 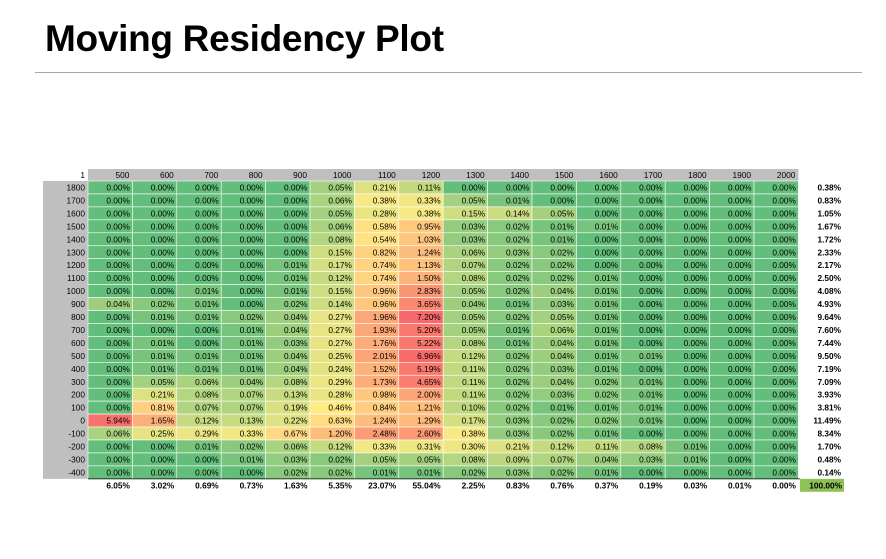 I want to click on cell-value: 6.96%, so click(x=429, y=356).